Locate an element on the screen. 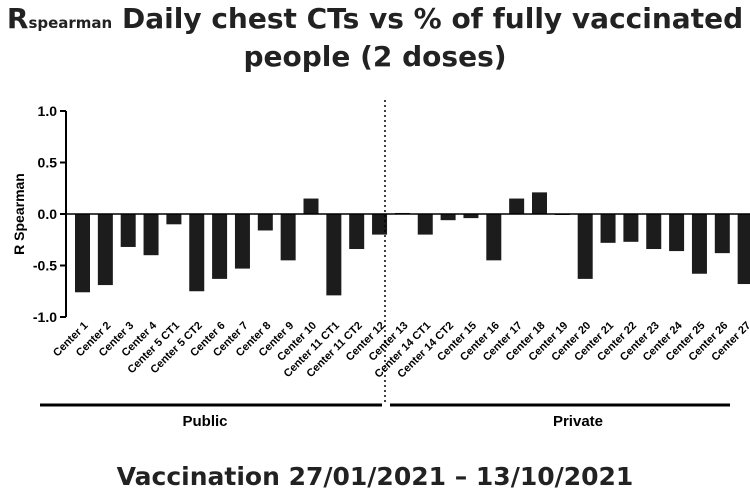  group-label: Public is located at coordinates (204, 421).